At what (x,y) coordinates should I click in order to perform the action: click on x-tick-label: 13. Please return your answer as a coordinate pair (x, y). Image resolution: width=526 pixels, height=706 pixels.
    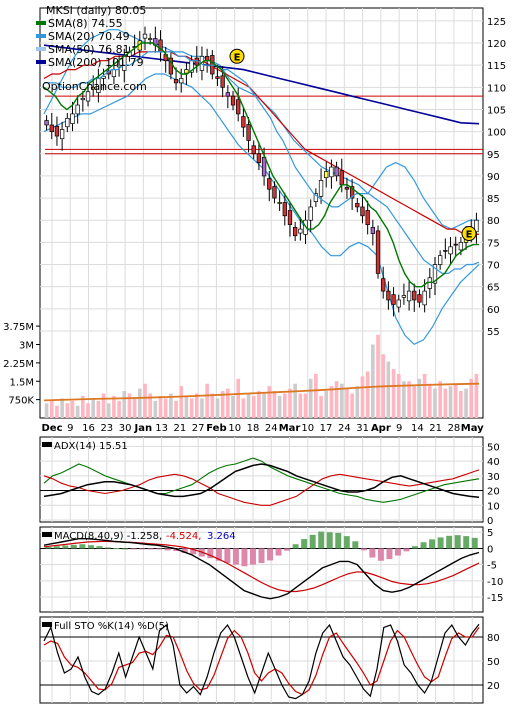
    Looking at the image, I should click on (161, 428).